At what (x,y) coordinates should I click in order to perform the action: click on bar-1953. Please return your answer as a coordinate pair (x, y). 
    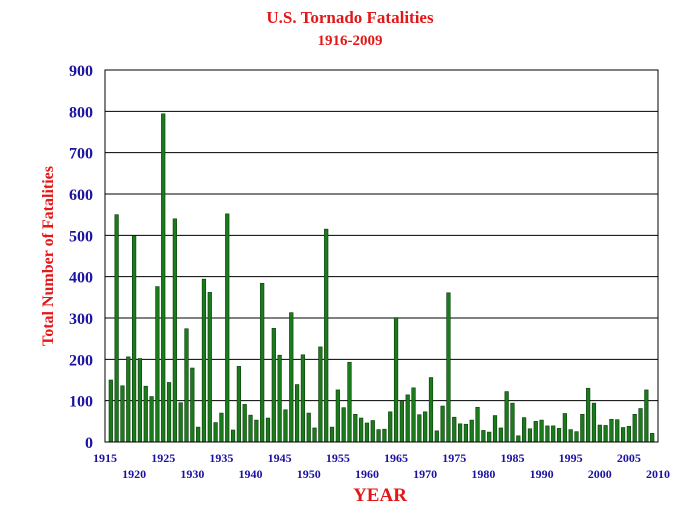
    Looking at the image, I should click on (326, 335).